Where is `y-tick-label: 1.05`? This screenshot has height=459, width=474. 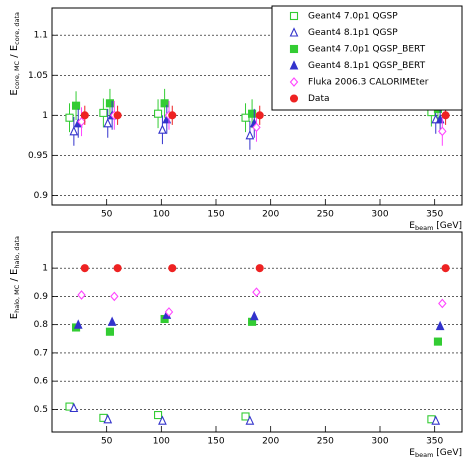 y-tick-label: 1.05 is located at coordinates (38, 76).